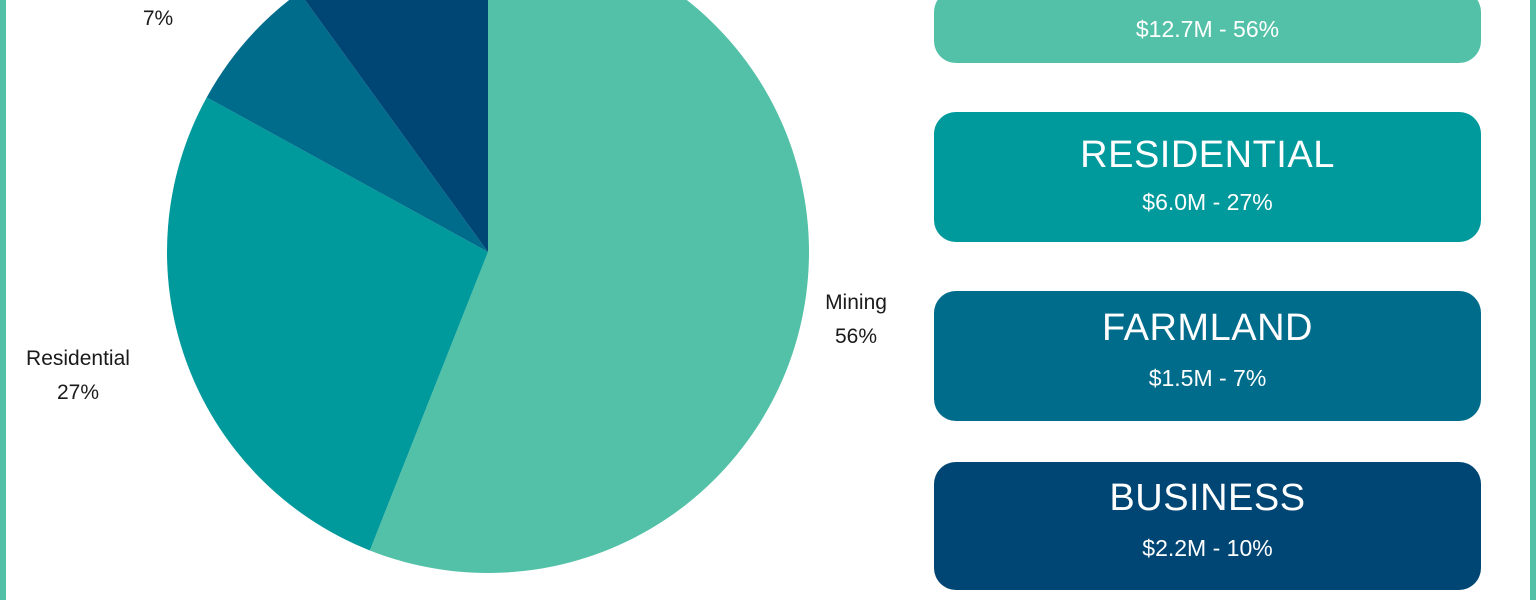 This screenshot has height=600, width=1536. Describe the element at coordinates (856, 336) in the screenshot. I see `mining-slice-percent: 56%` at that location.